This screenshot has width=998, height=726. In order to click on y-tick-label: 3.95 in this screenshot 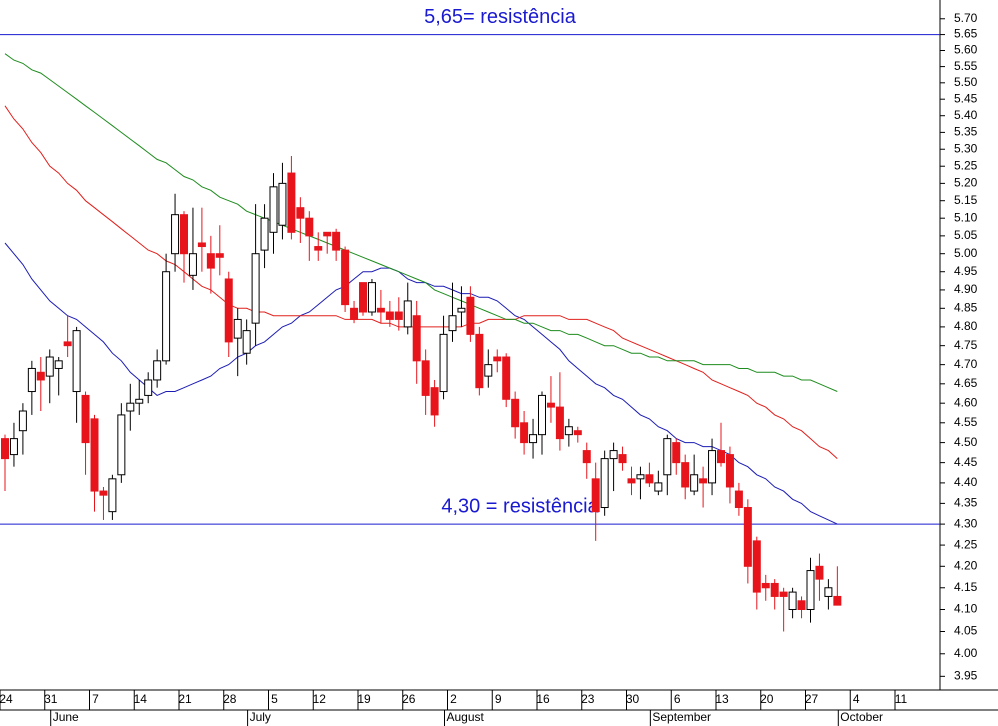, I will do `click(966, 676)`.